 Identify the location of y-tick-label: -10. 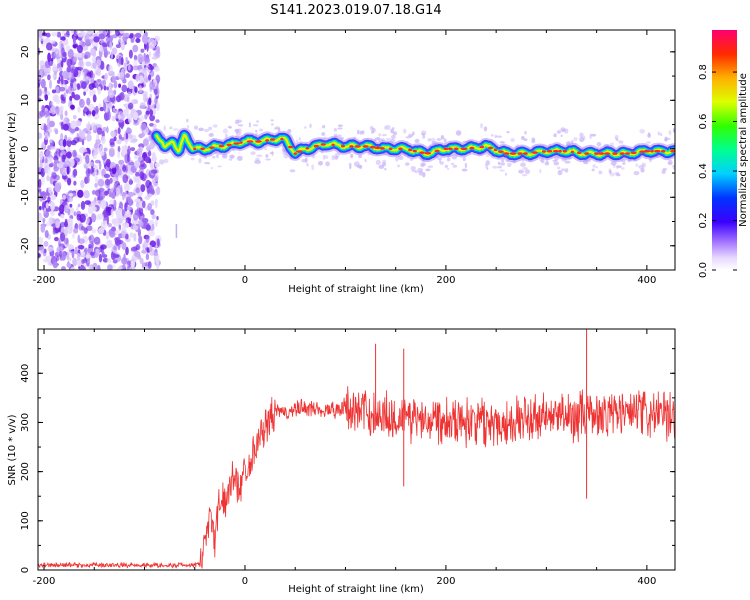
(25, 197).